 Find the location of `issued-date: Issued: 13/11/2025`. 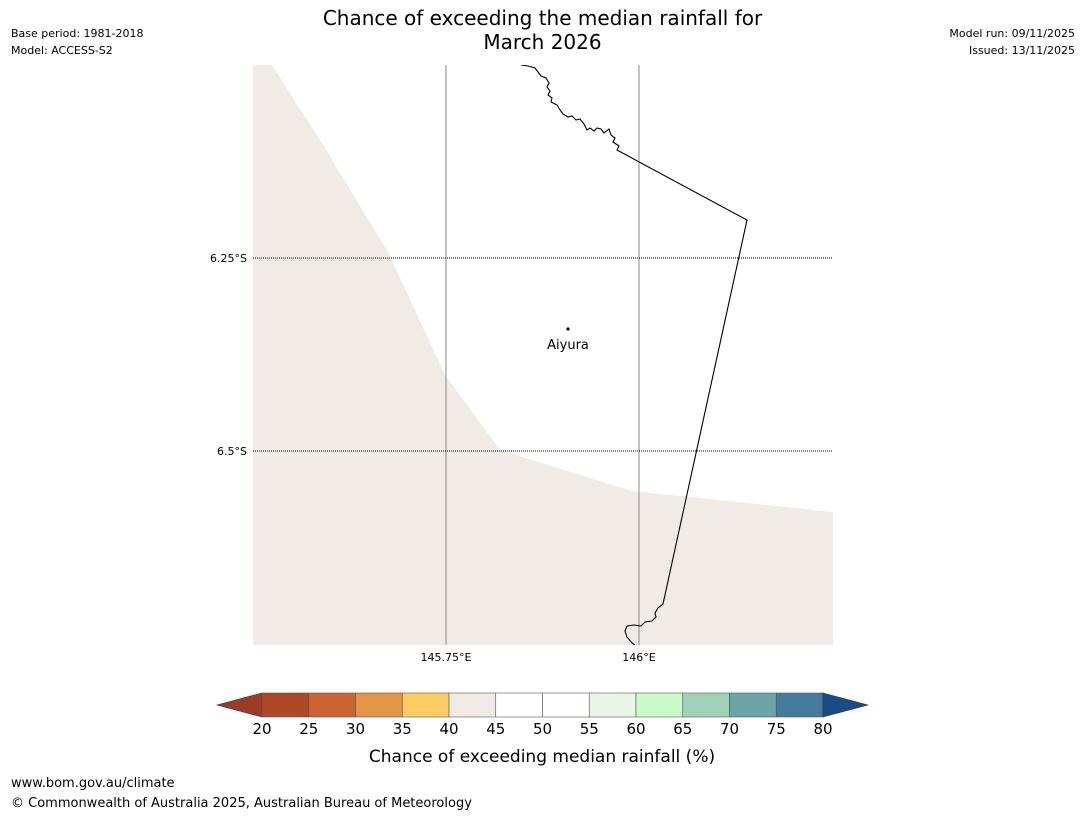

issued-date: Issued: 13/11/2025 is located at coordinates (1021, 50).